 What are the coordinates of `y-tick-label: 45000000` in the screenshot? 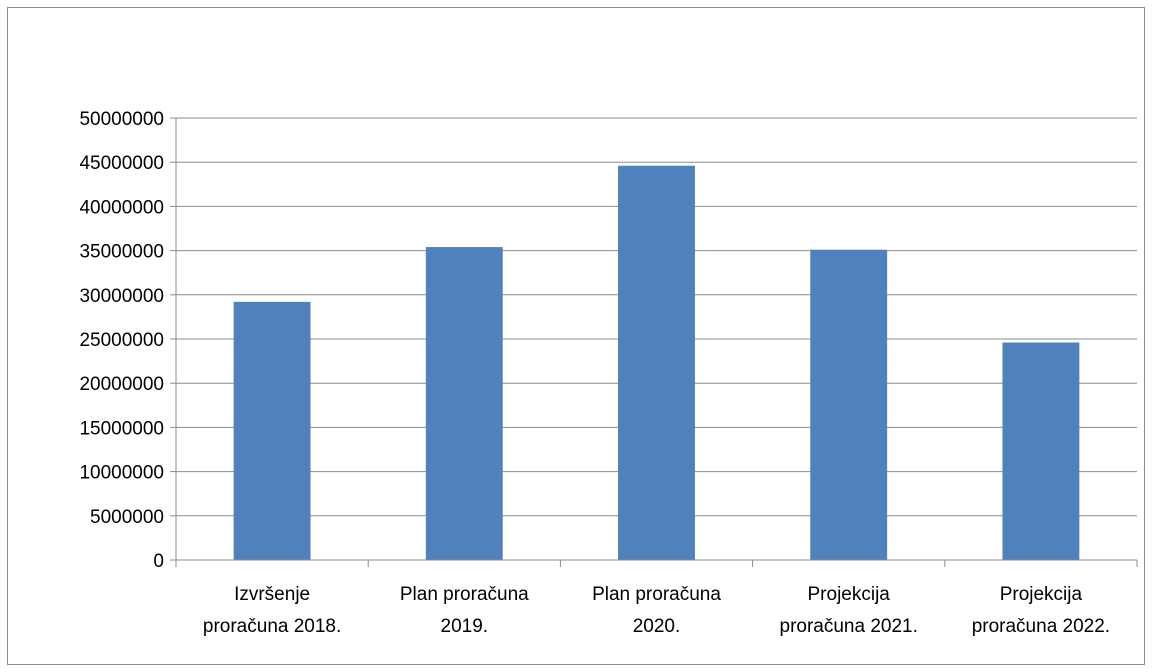 It's located at (121, 163).